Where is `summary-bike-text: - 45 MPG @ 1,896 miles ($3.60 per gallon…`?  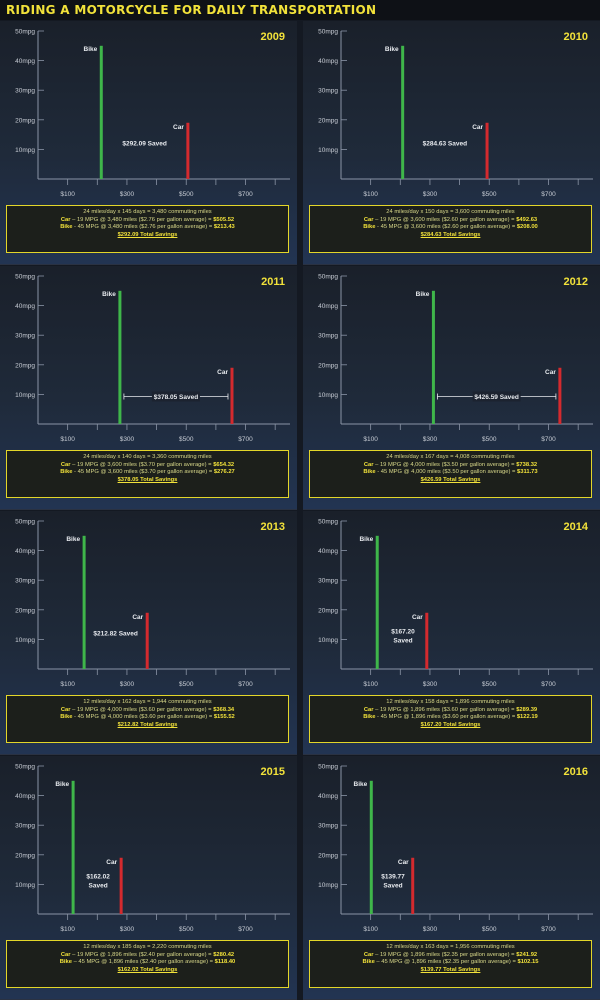
summary-bike-text: - 45 MPG @ 1,896 miles ($3.60 per gallon… is located at coordinates (446, 717).